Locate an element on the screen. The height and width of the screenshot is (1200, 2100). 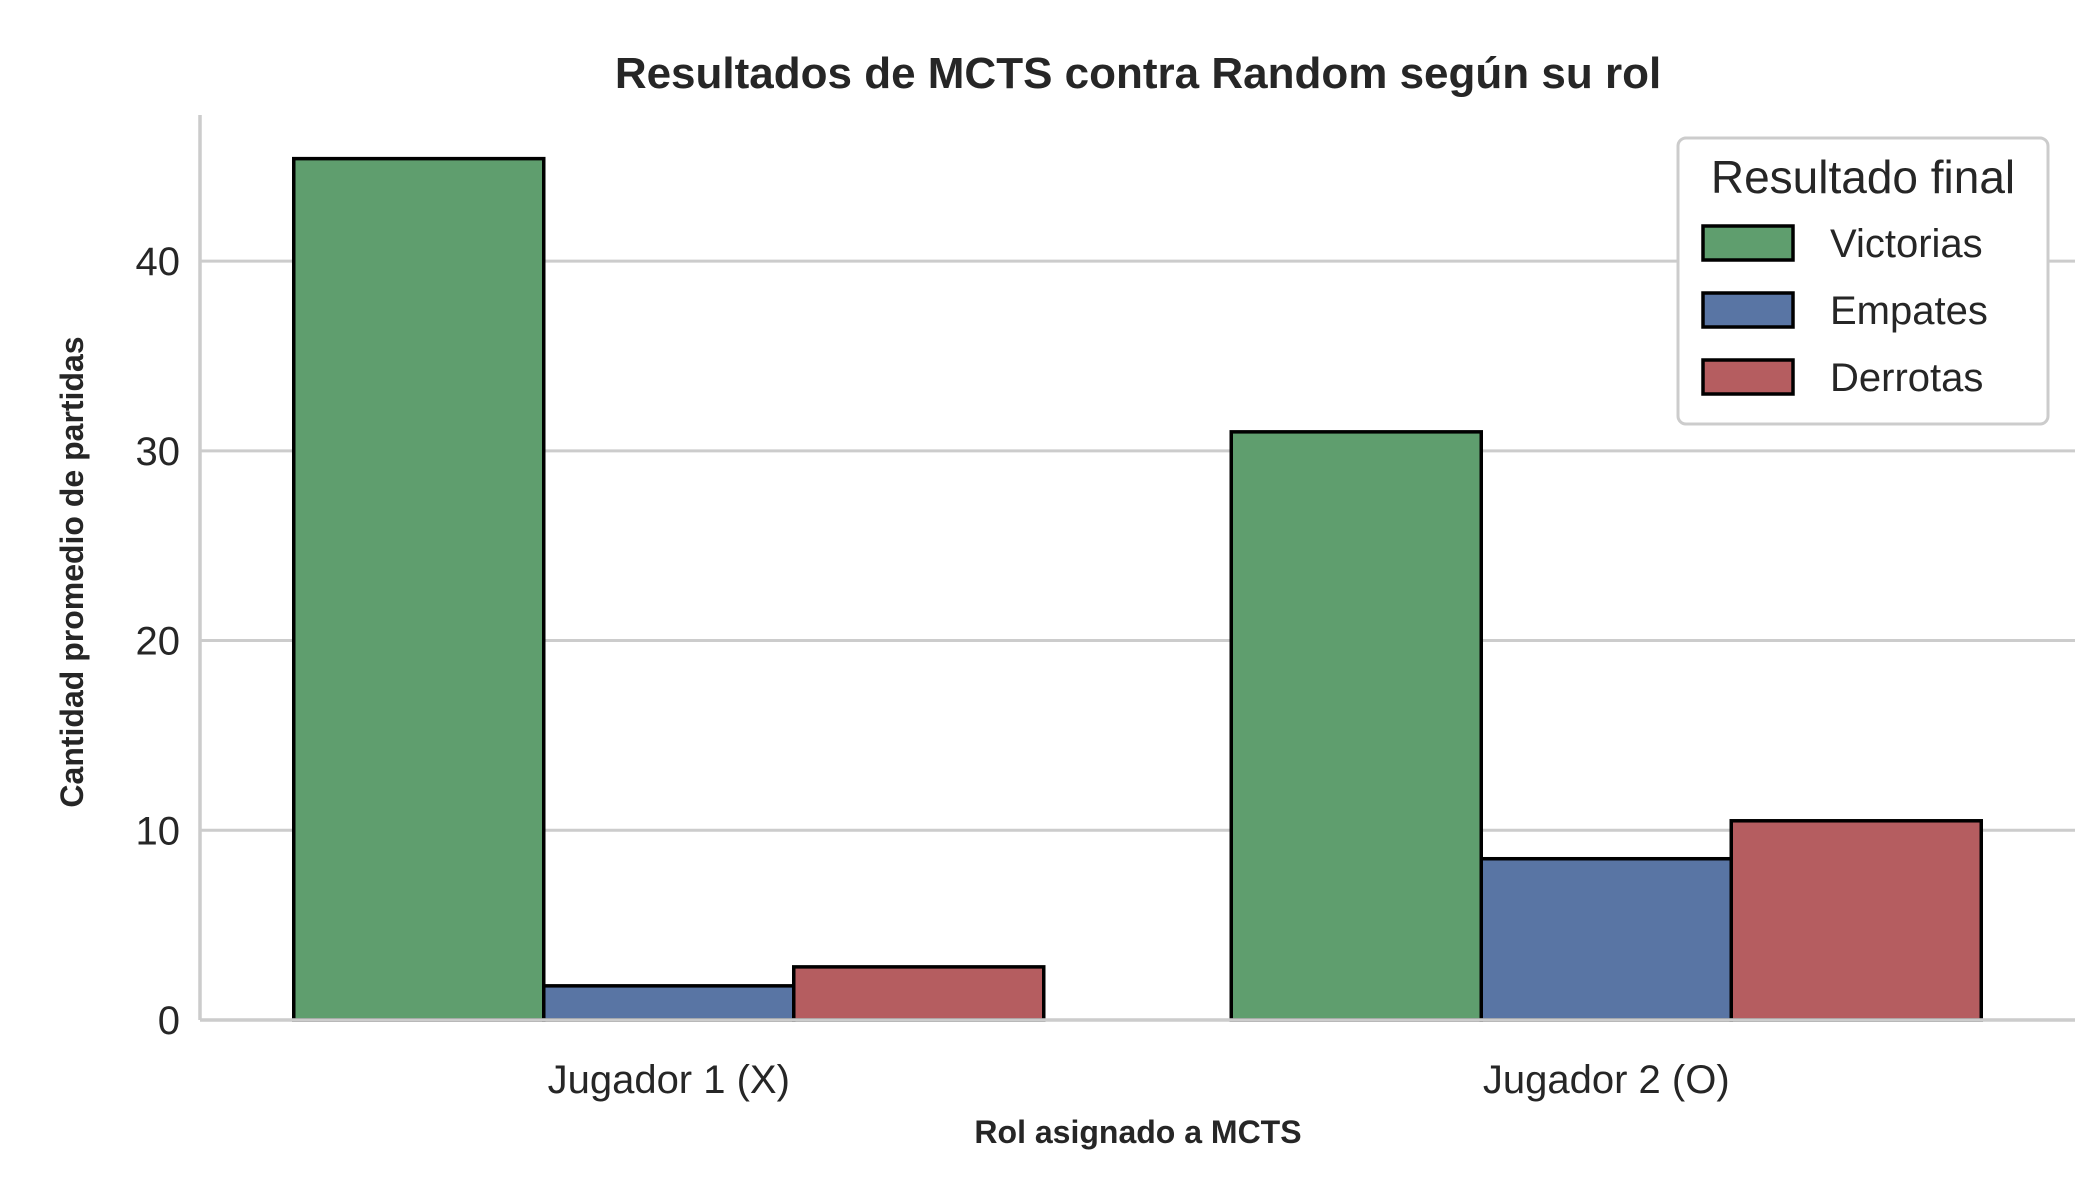
x-tick-labels: Jugador 1 (X) Jugador 2 (O) is located at coordinates (1139, 1080).